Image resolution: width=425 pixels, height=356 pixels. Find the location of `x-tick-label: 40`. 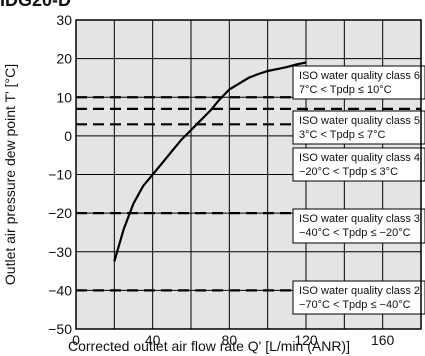

x-tick-label: 40 is located at coordinates (153, 340).